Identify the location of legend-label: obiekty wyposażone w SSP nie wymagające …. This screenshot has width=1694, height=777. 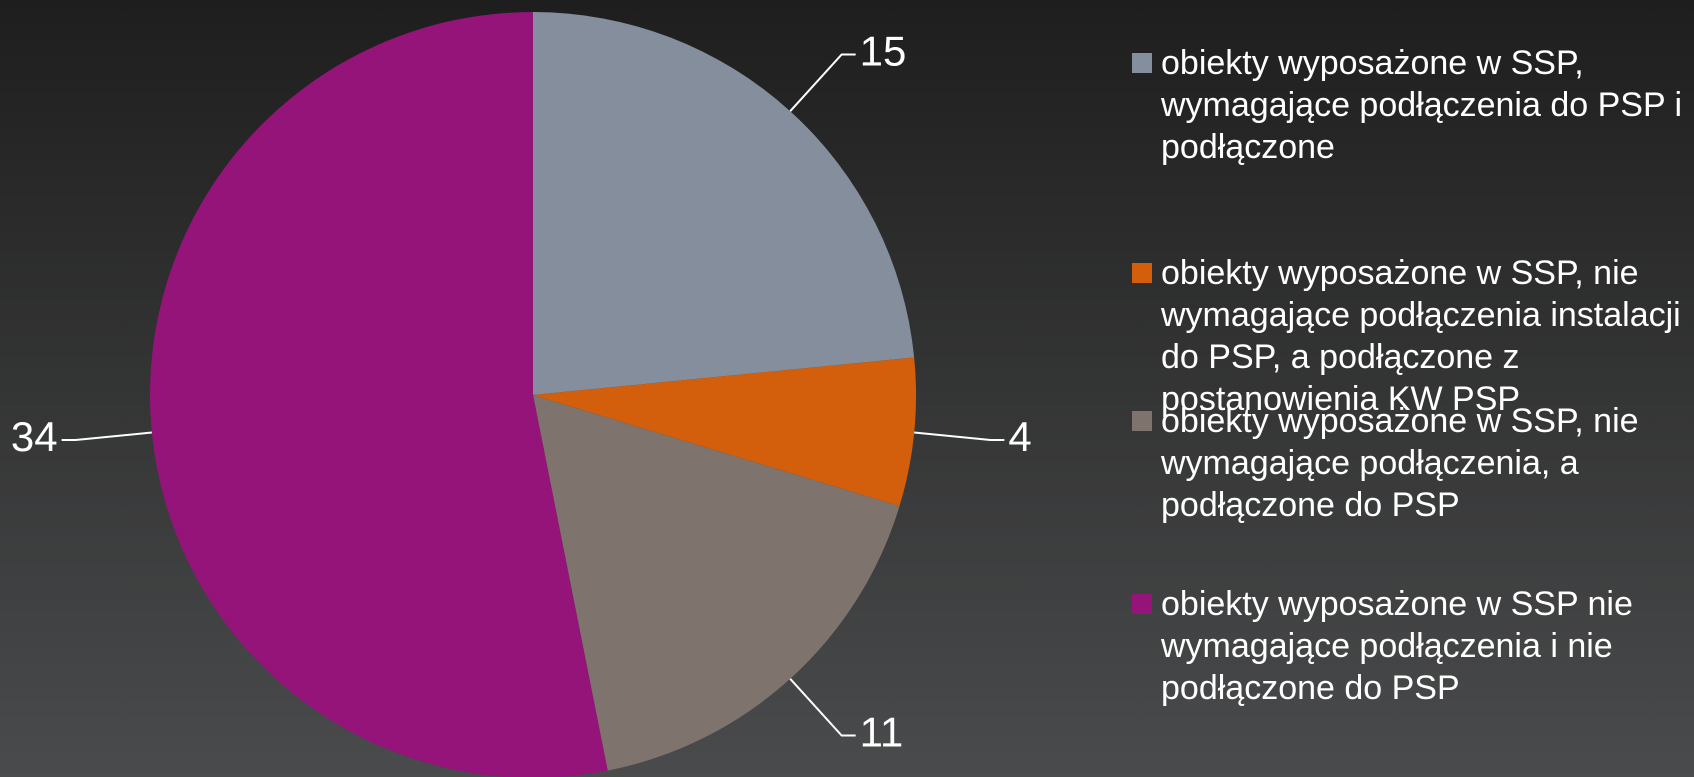
(1397, 646).